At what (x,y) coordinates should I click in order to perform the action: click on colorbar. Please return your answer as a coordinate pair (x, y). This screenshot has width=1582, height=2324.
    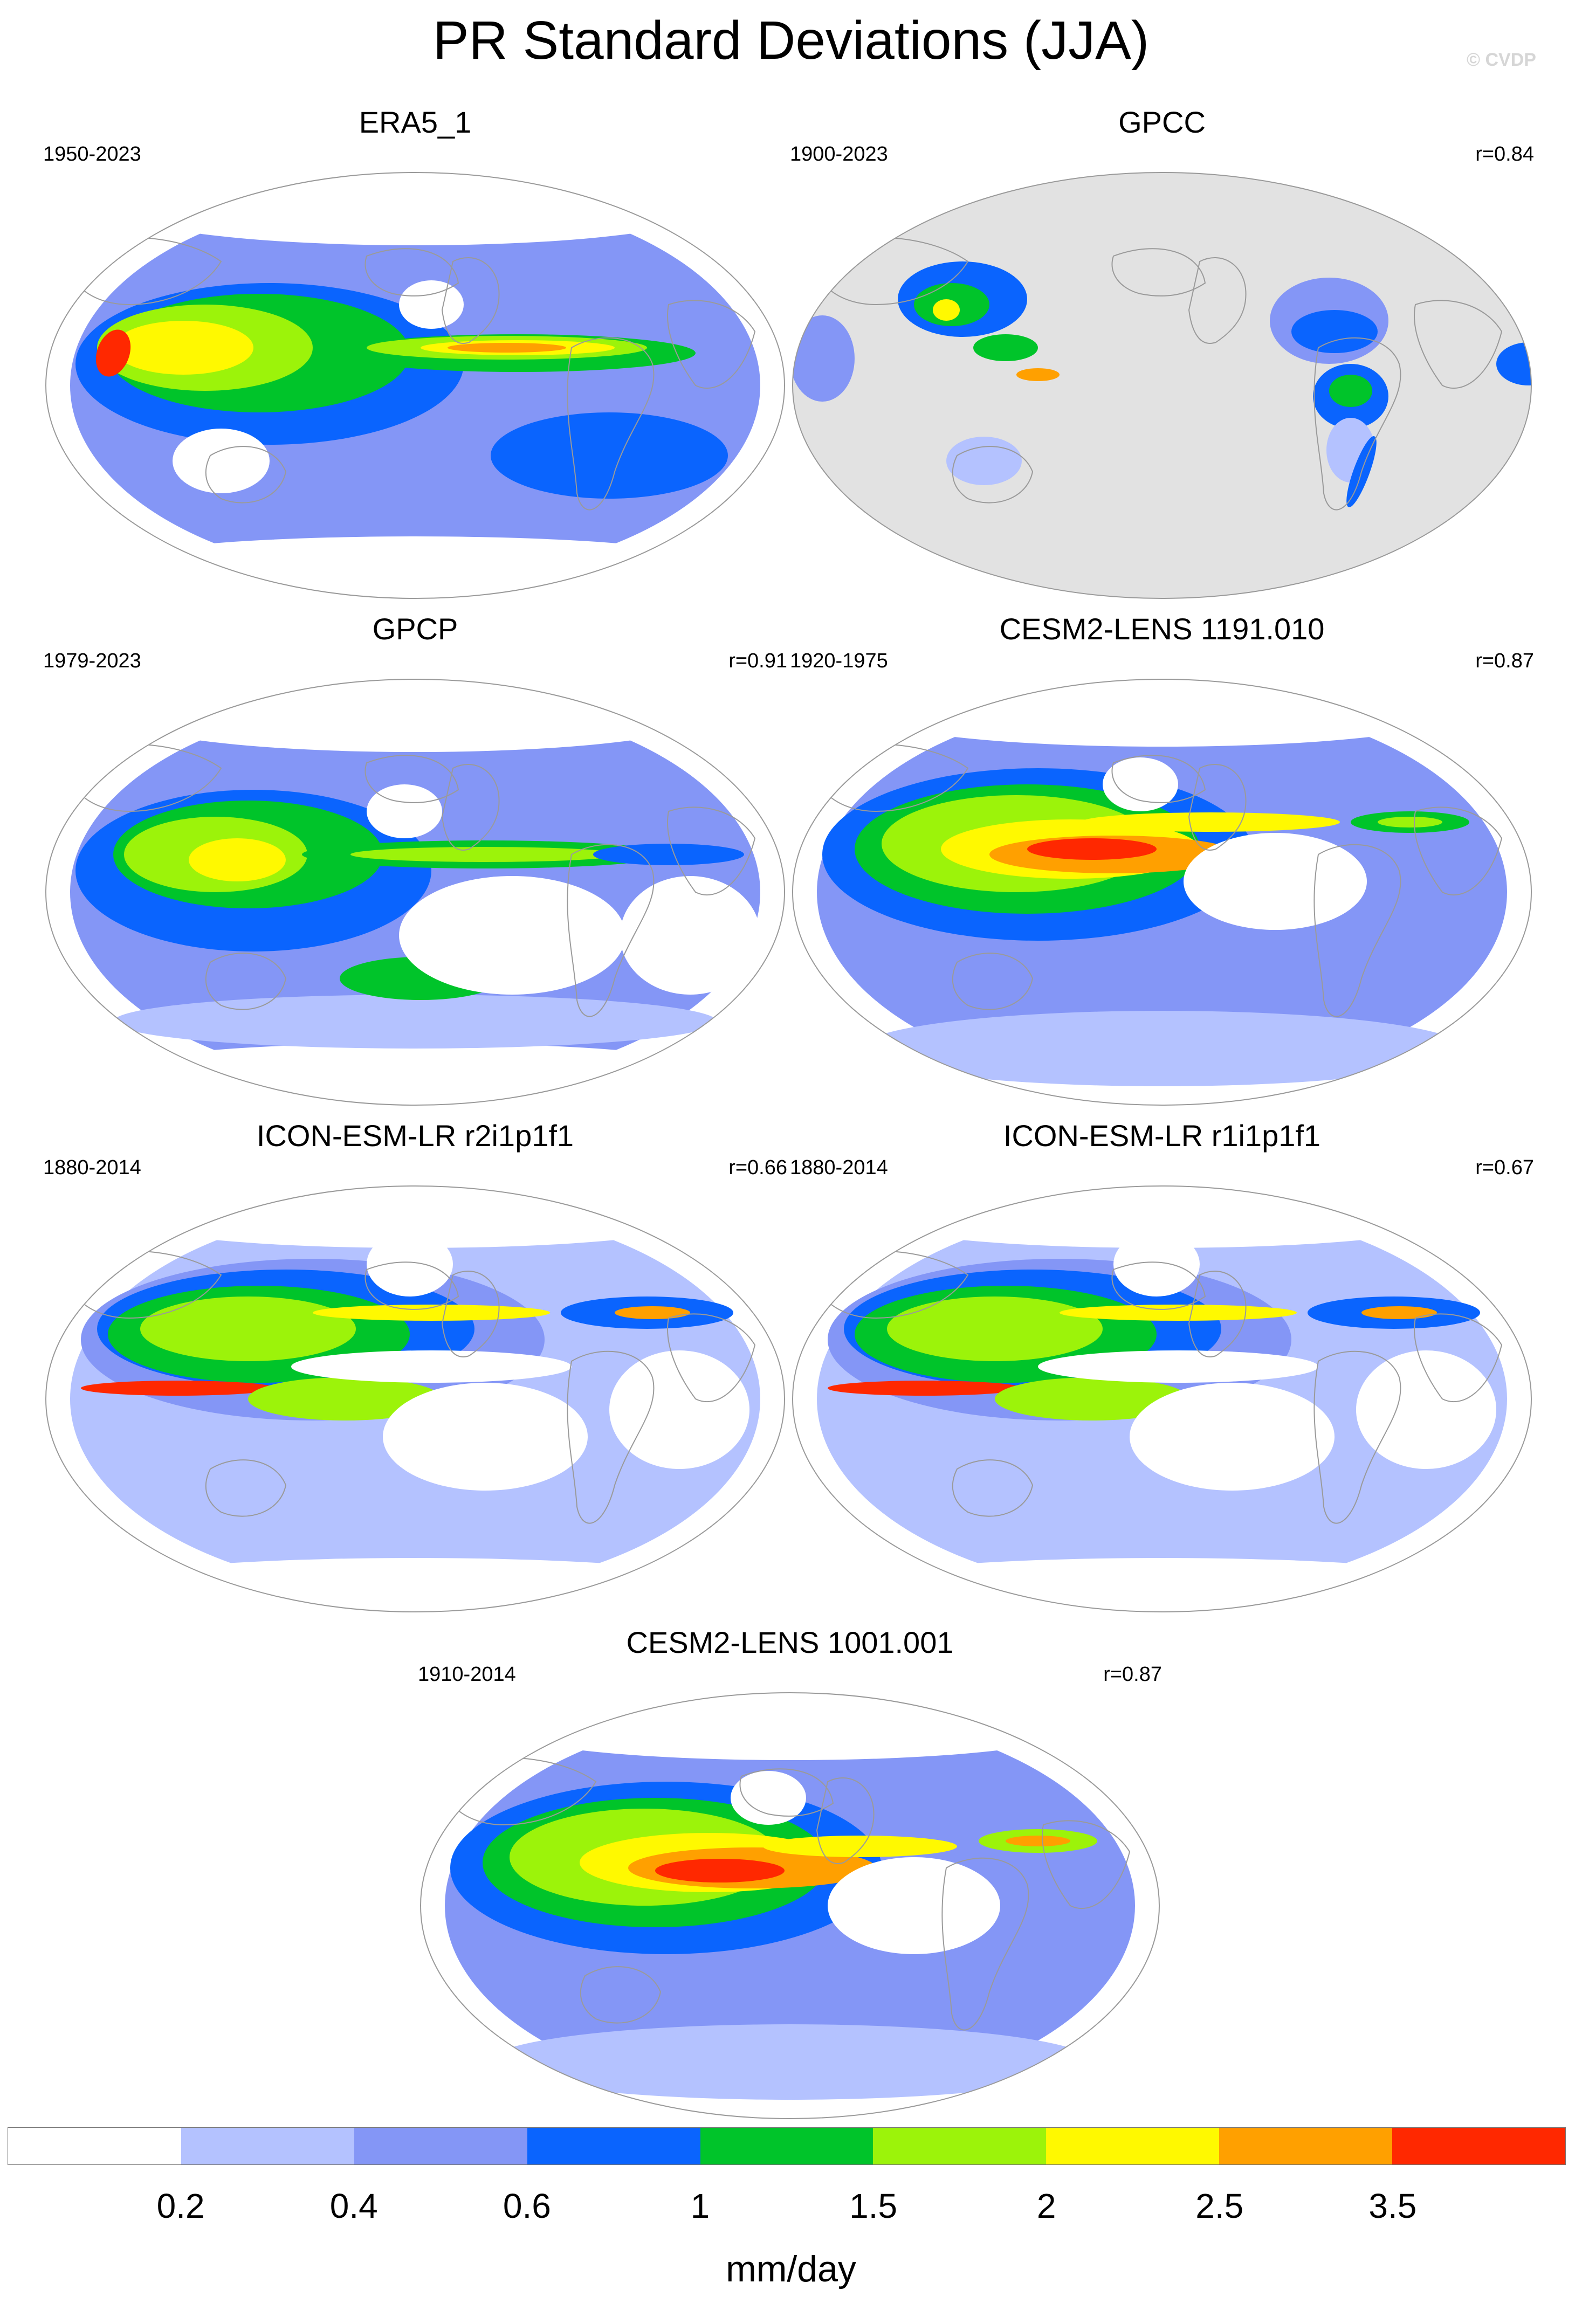
    Looking at the image, I should click on (787, 2146).